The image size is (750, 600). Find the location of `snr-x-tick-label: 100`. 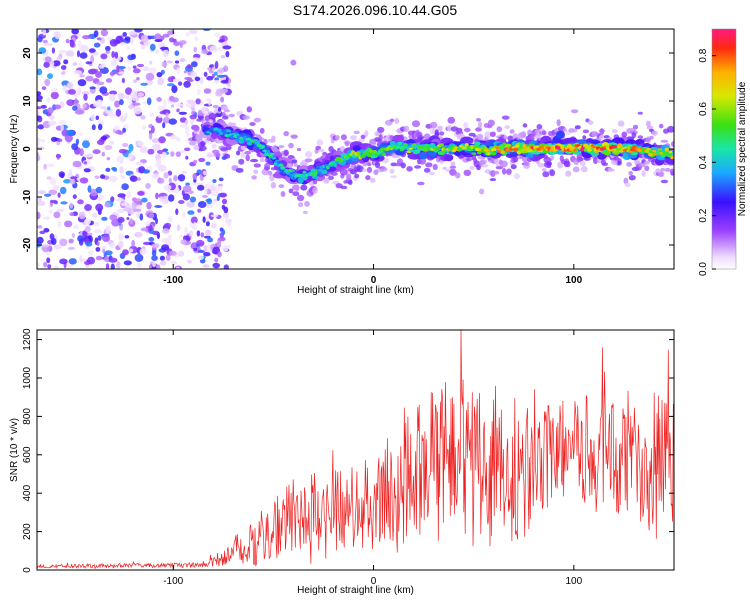

snr-x-tick-label: 100 is located at coordinates (573, 581).